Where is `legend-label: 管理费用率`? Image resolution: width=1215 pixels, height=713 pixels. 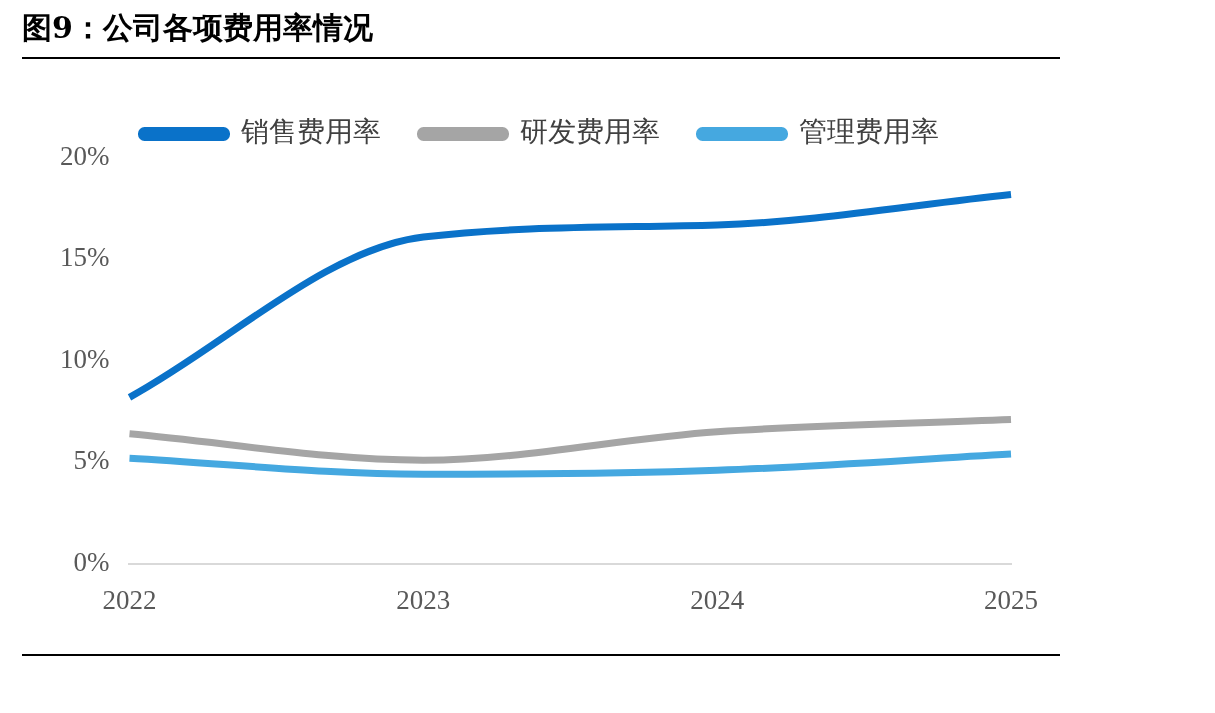
legend-label: 管理费用率 is located at coordinates (868, 132).